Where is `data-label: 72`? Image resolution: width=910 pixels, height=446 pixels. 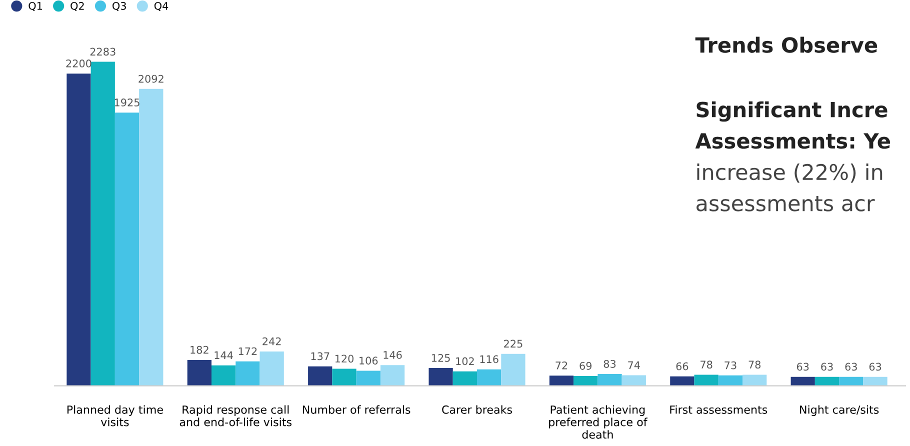 data-label: 72 is located at coordinates (562, 366).